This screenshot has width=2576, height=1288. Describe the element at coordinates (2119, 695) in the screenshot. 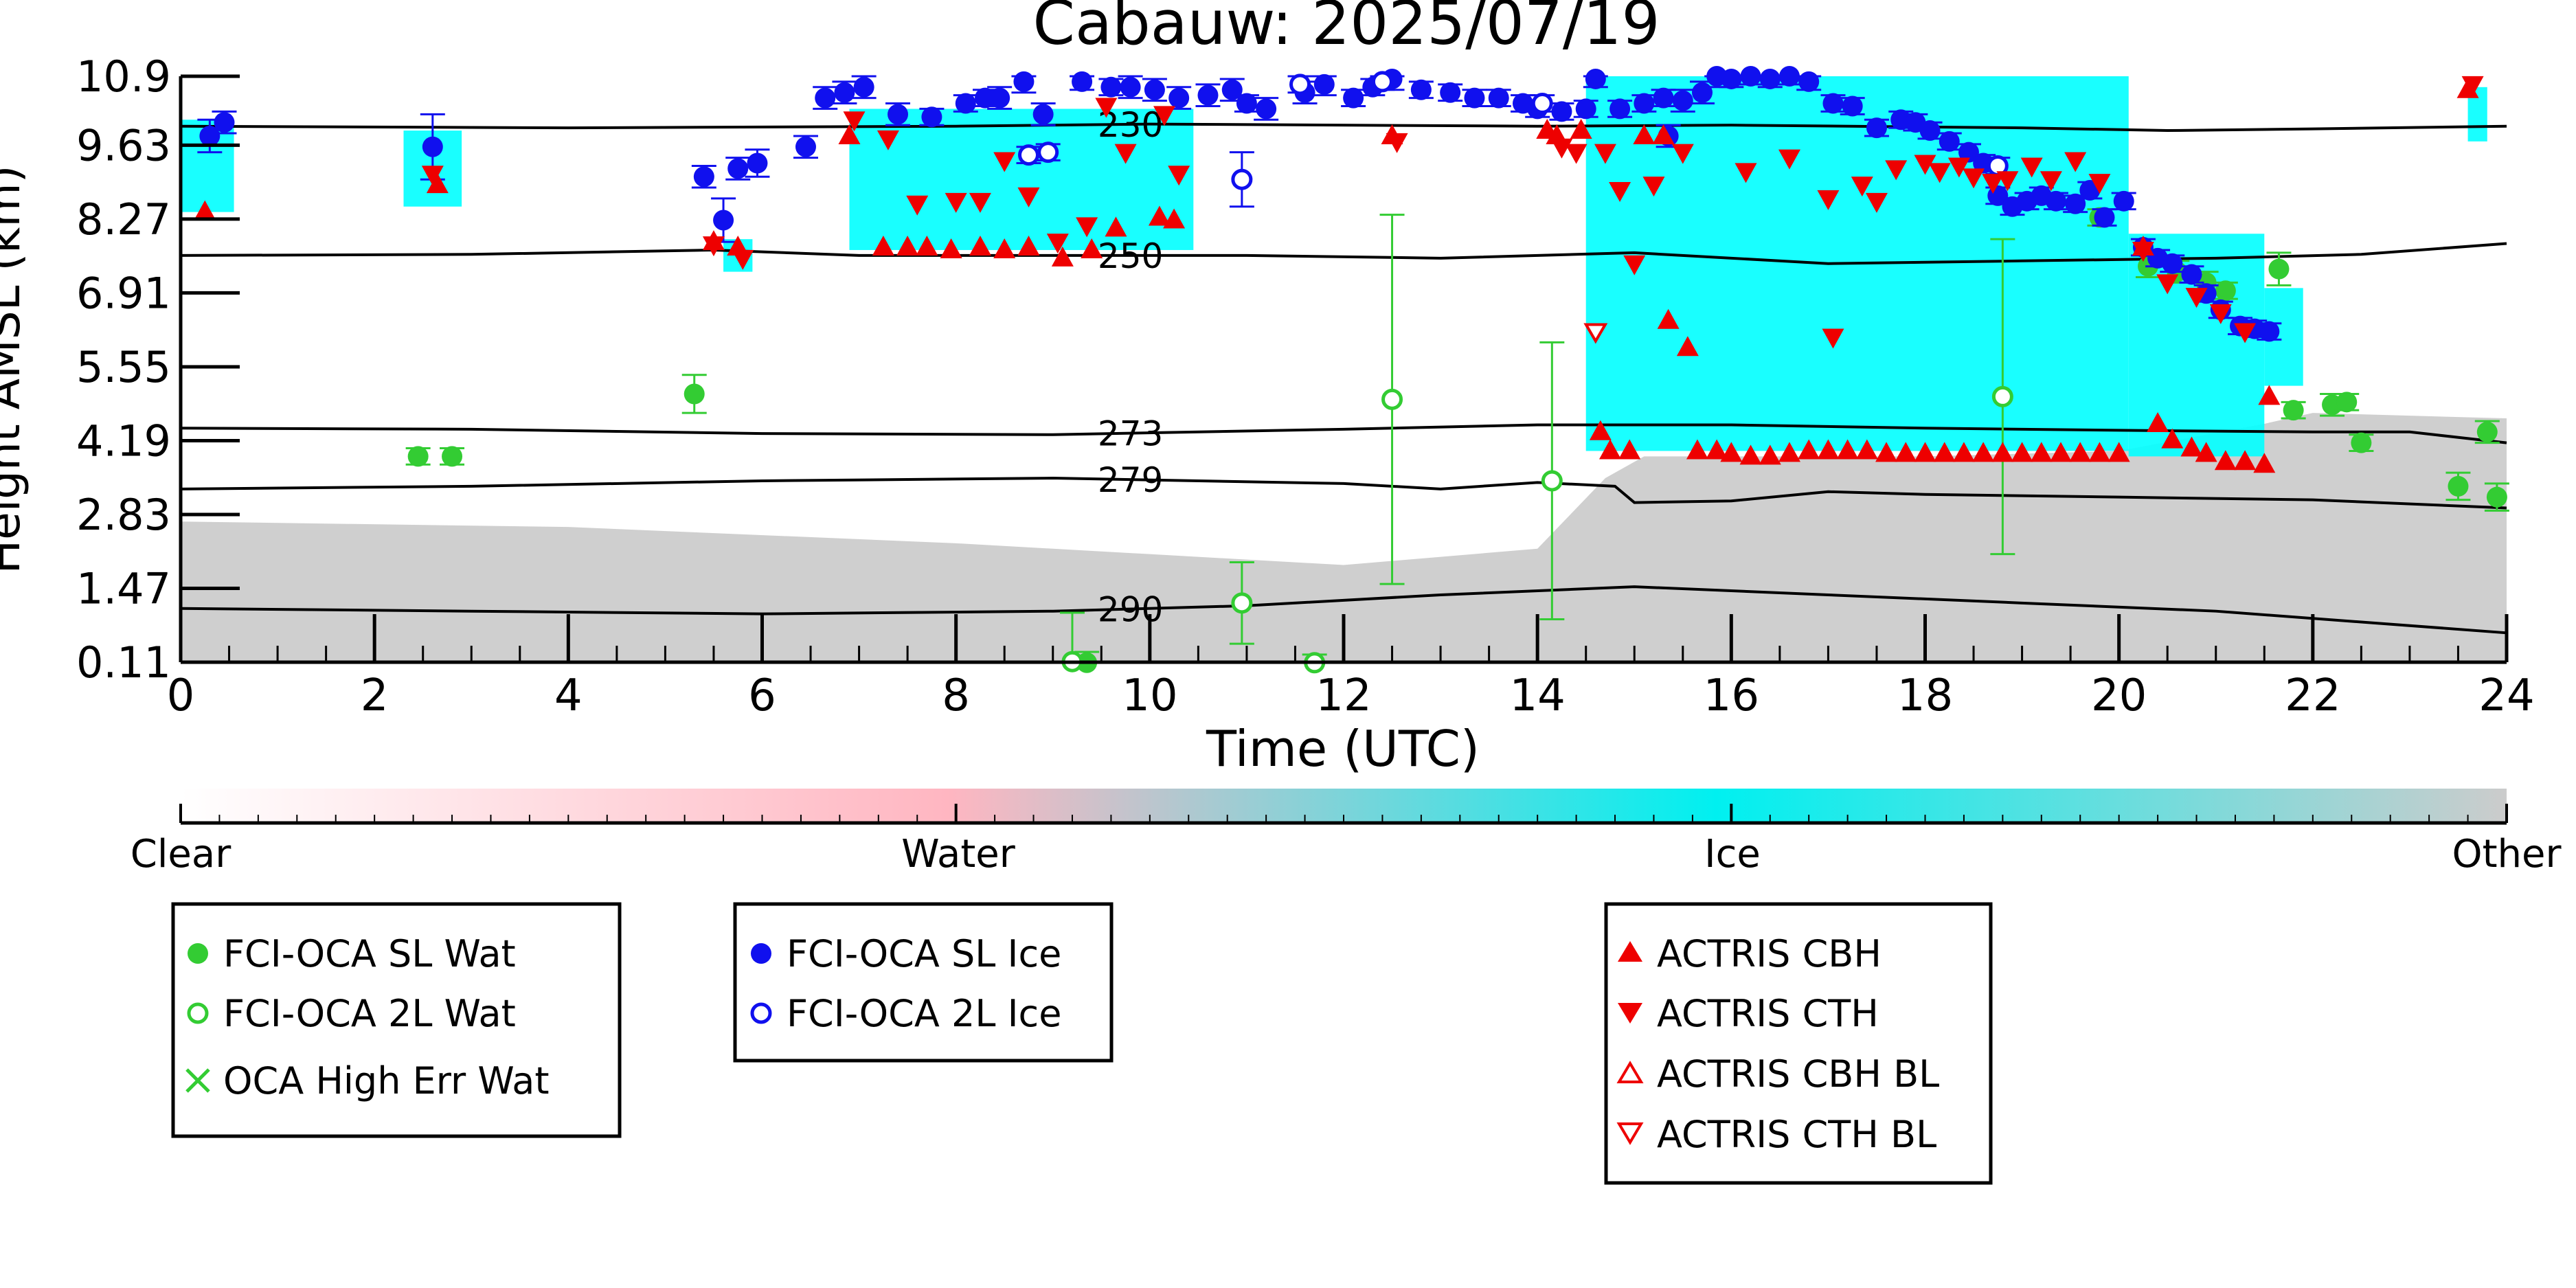

I see `x-tick-label: 20` at that location.